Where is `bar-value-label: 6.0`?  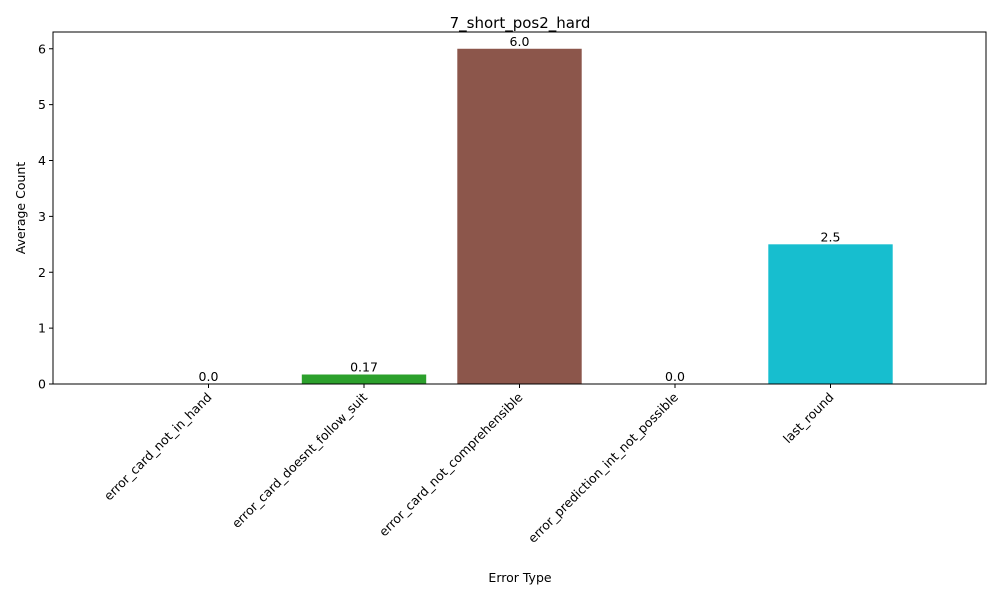 bar-value-label: 6.0 is located at coordinates (520, 41).